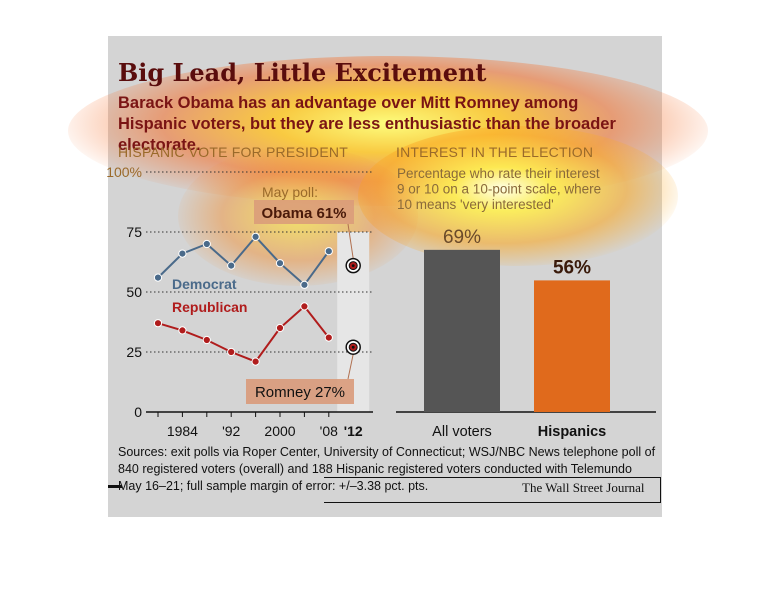 The height and width of the screenshot is (612, 770). What do you see at coordinates (492, 490) in the screenshot?
I see `credit-box` at bounding box center [492, 490].